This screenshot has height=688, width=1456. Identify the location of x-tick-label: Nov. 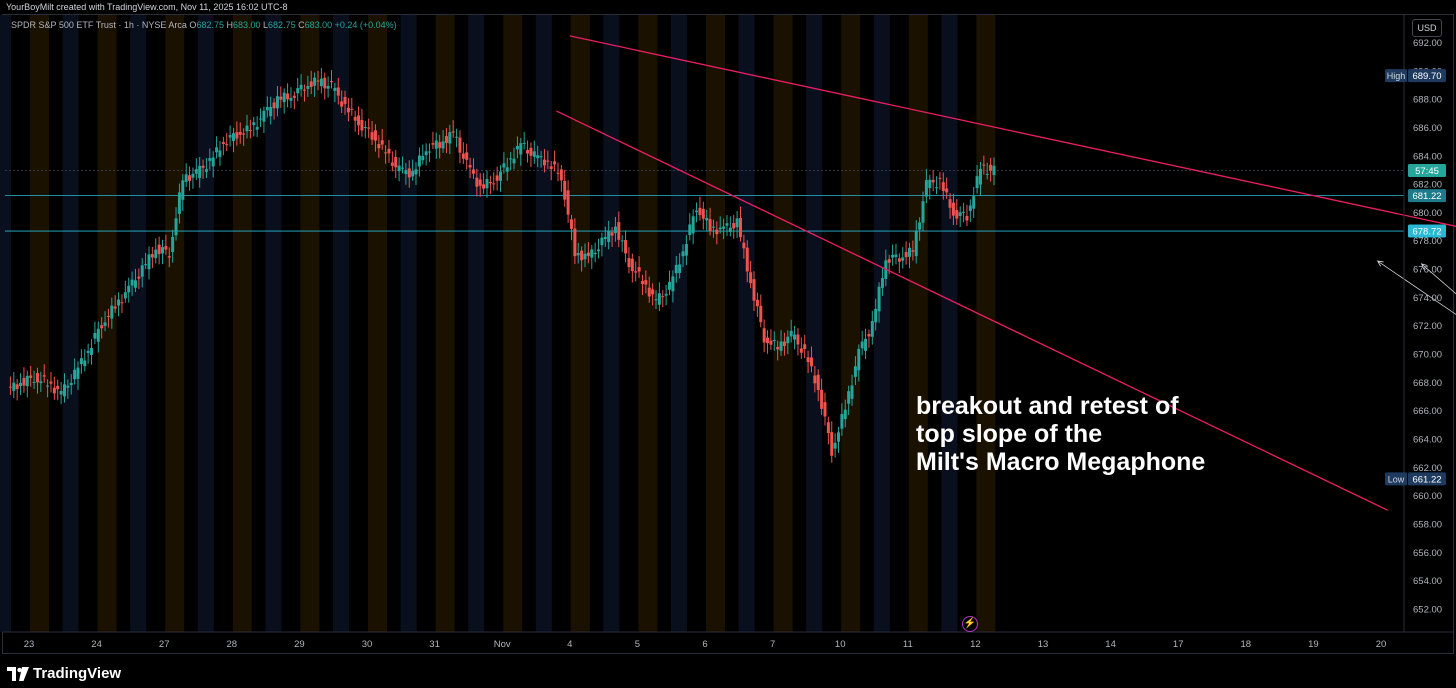
(502, 644).